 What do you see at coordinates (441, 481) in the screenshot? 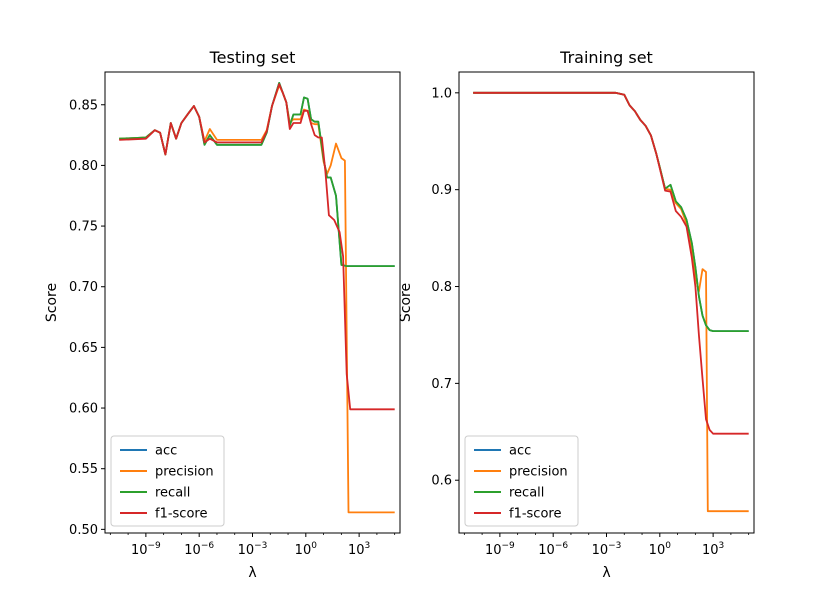
I see `training-ytick-label: 0.6` at bounding box center [441, 481].